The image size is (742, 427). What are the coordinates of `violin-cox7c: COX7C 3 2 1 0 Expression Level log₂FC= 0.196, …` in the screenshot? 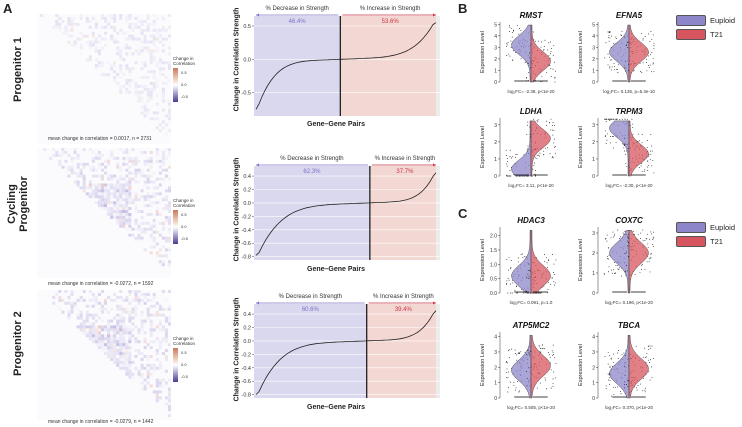 It's located at (620, 261).